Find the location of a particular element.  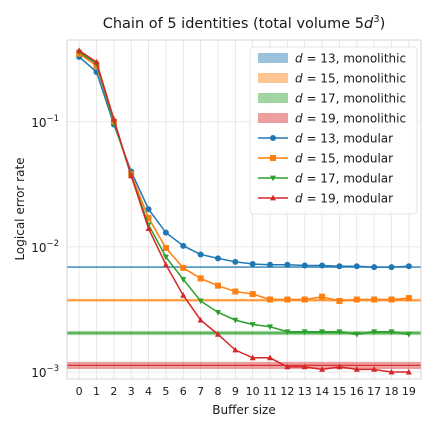

legend-label: d = 19, modular is located at coordinates (344, 199).